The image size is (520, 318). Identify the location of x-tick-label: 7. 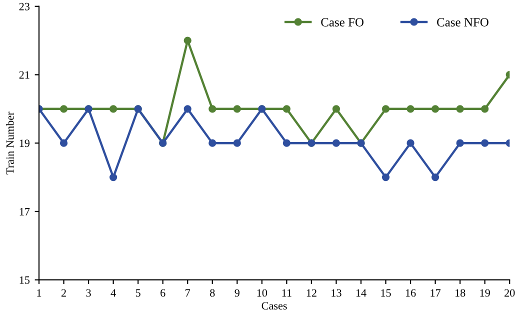
(188, 293).